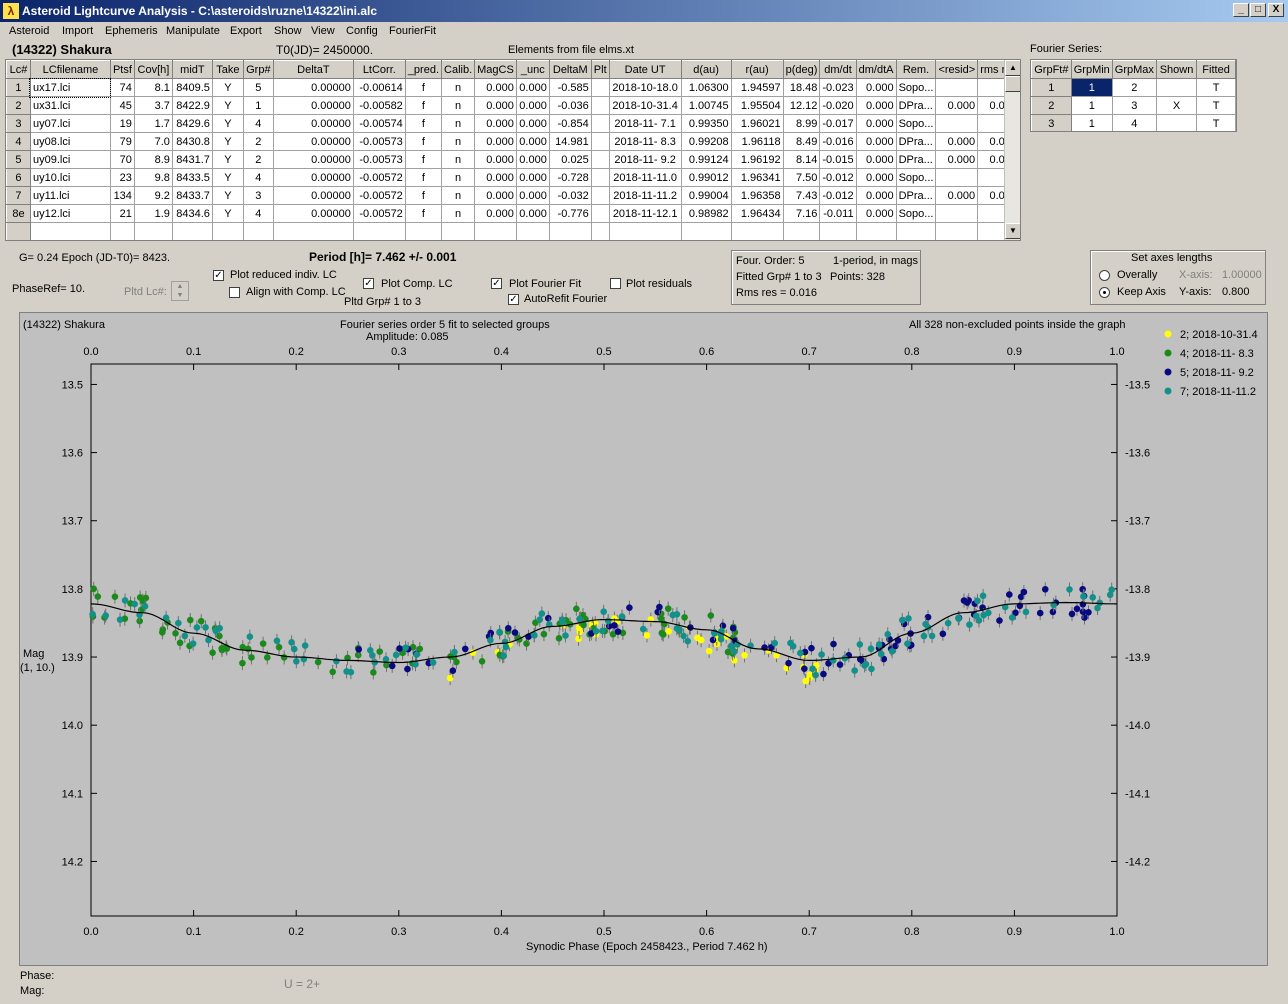 This screenshot has width=1288, height=1004. I want to click on menu-ephemeris: Ephemeris, so click(131, 31).